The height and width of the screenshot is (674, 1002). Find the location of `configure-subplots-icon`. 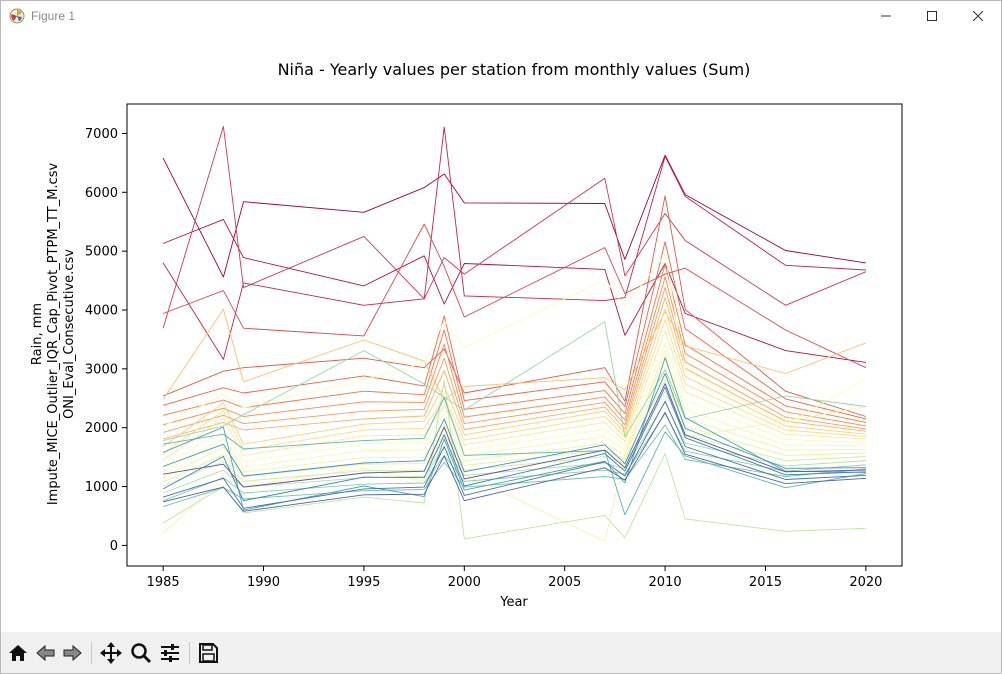

configure-subplots-icon is located at coordinates (170, 653).